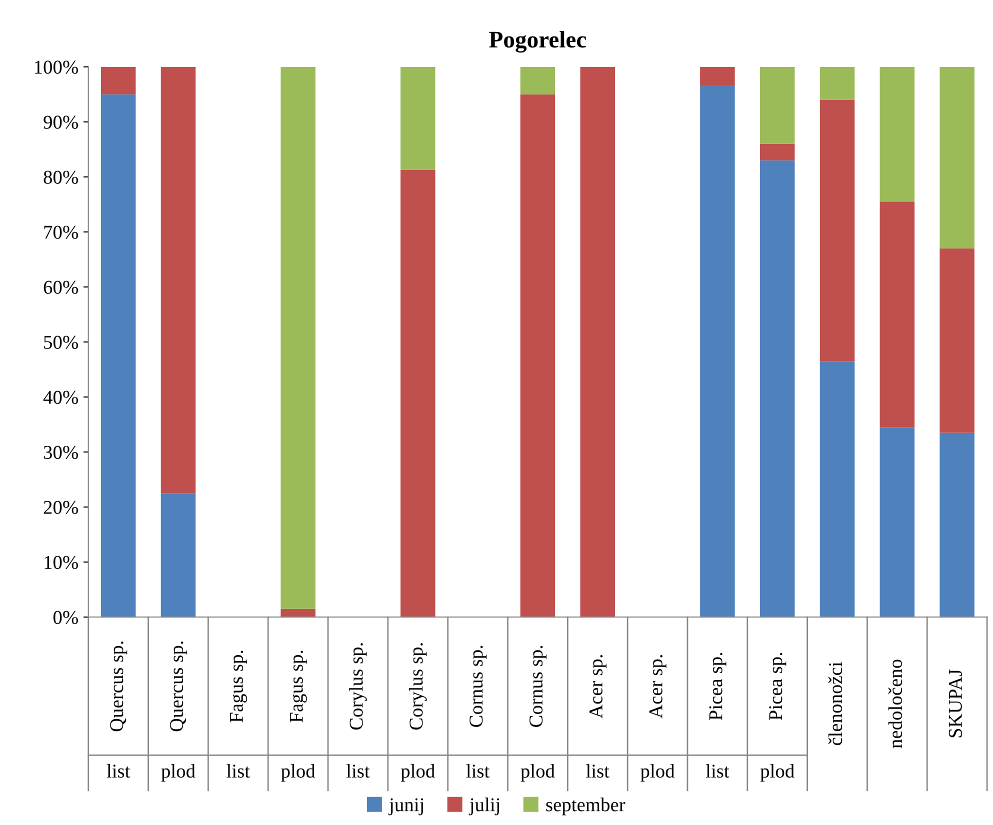  Describe the element at coordinates (65, 617) in the screenshot. I see `y-tick-label: 0%` at that location.